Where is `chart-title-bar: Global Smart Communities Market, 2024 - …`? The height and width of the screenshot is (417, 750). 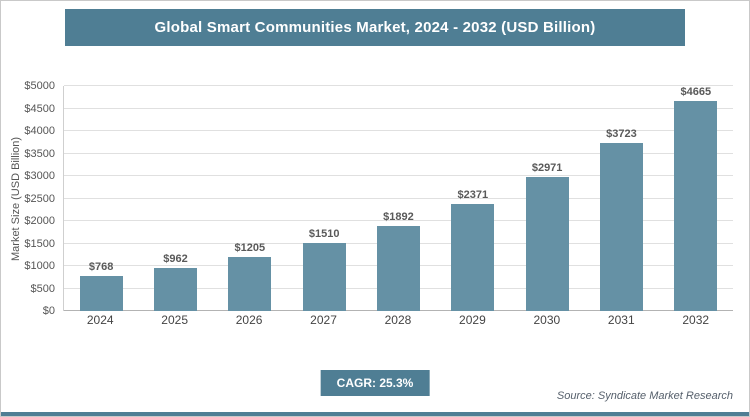 chart-title-bar: Global Smart Communities Market, 2024 - … is located at coordinates (375, 27).